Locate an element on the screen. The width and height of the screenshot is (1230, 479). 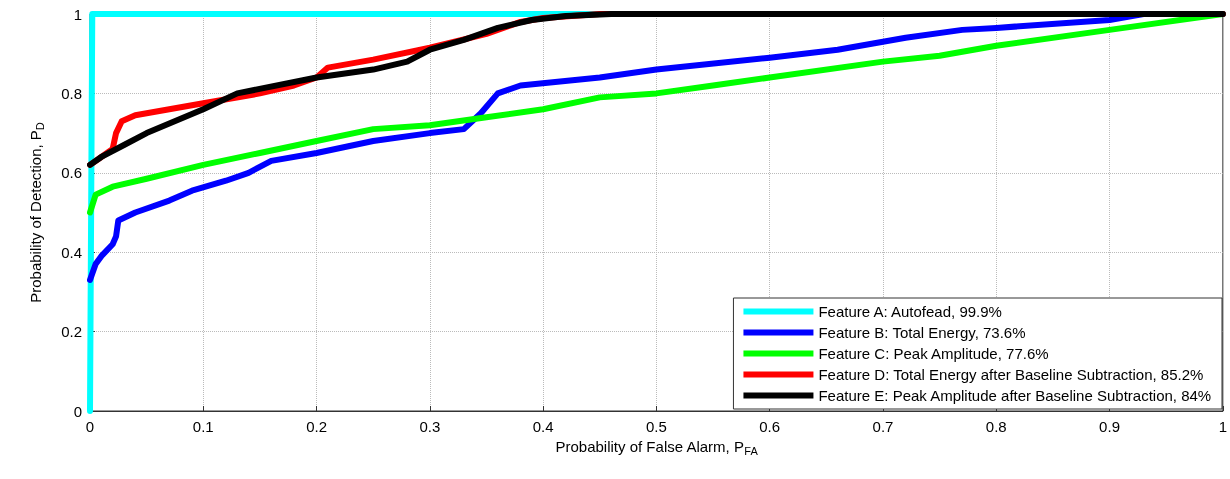
x-tick-label: 0.6 is located at coordinates (770, 426).